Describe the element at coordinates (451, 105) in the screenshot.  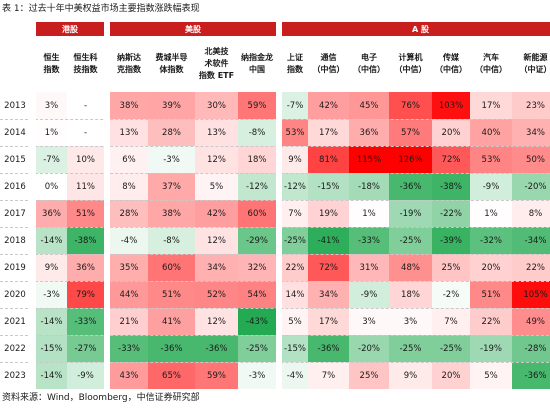
I see `cell-2013-10: 103%` at that location.